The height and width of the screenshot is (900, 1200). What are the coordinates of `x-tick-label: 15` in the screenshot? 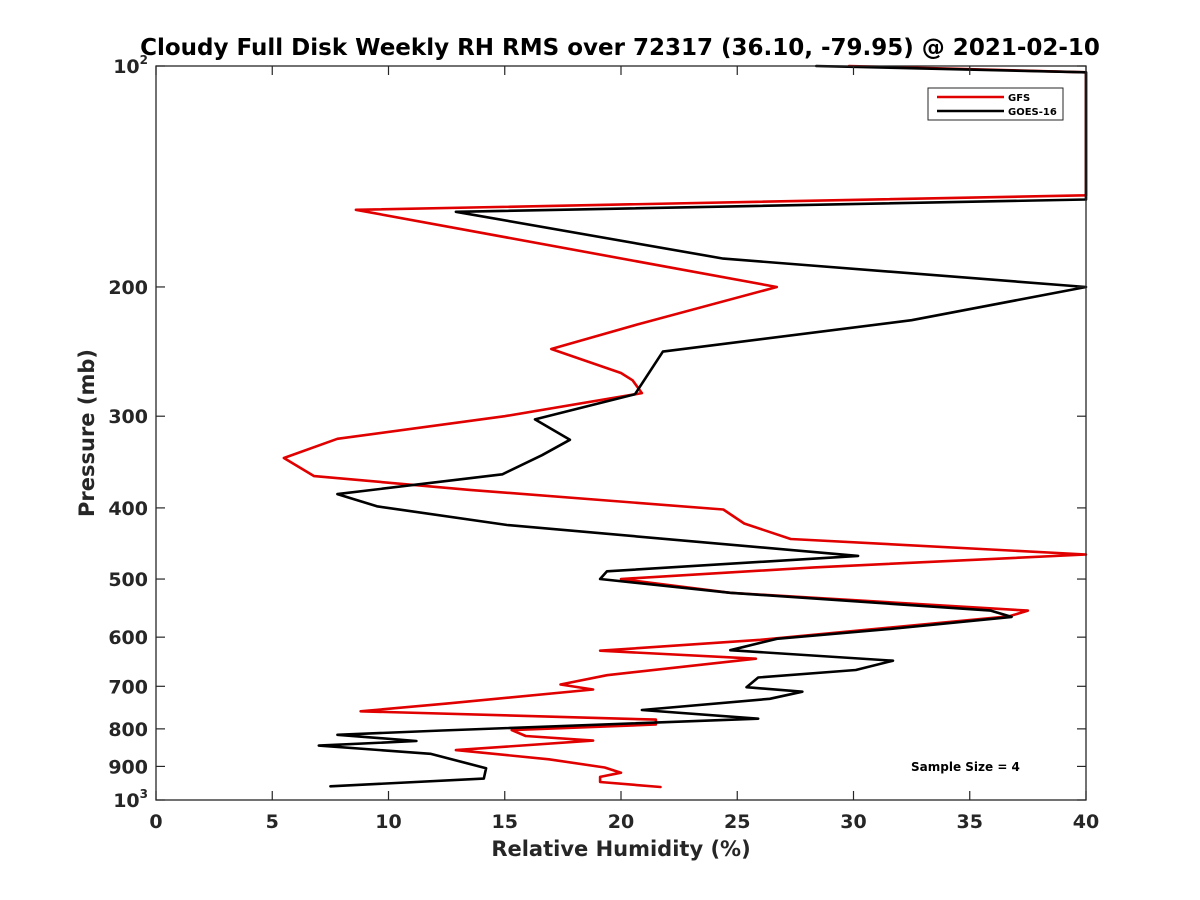 It's located at (505, 822).